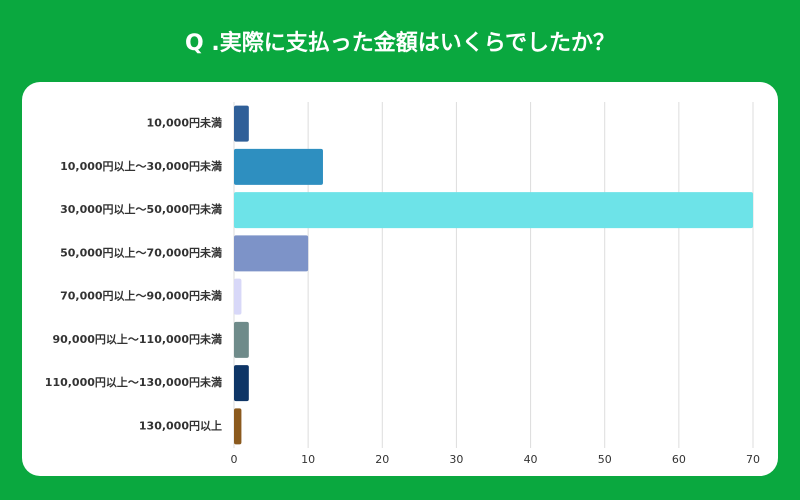  I want to click on x-tick-label: 50, so click(605, 459).